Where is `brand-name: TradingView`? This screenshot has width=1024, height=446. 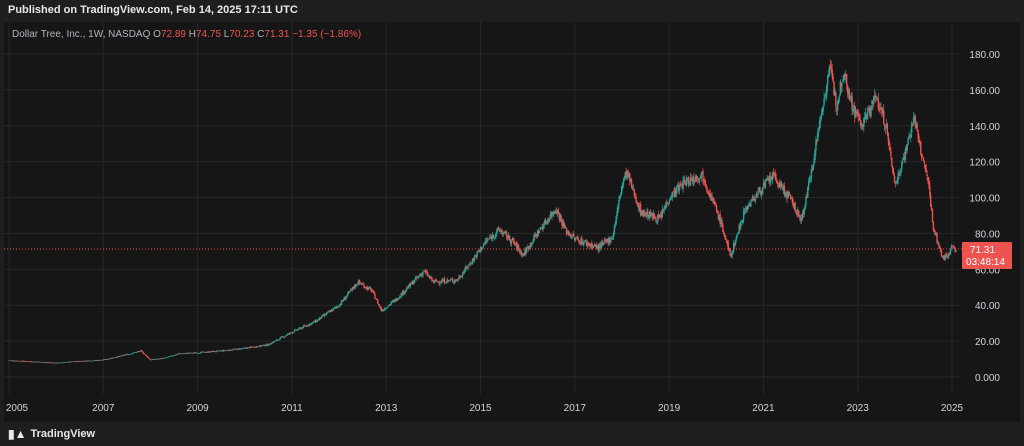
brand-name: TradingView is located at coordinates (63, 434).